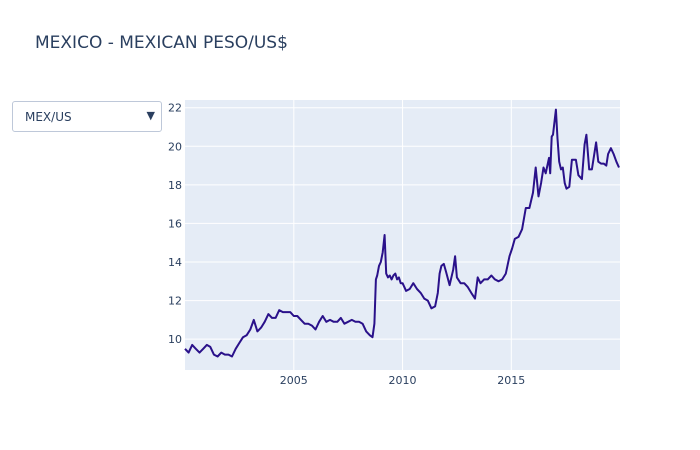 Image resolution: width=700 pixels, height=450 pixels. Describe the element at coordinates (48, 117) in the screenshot. I see `dropdown-selected-label: MEX/US` at that location.